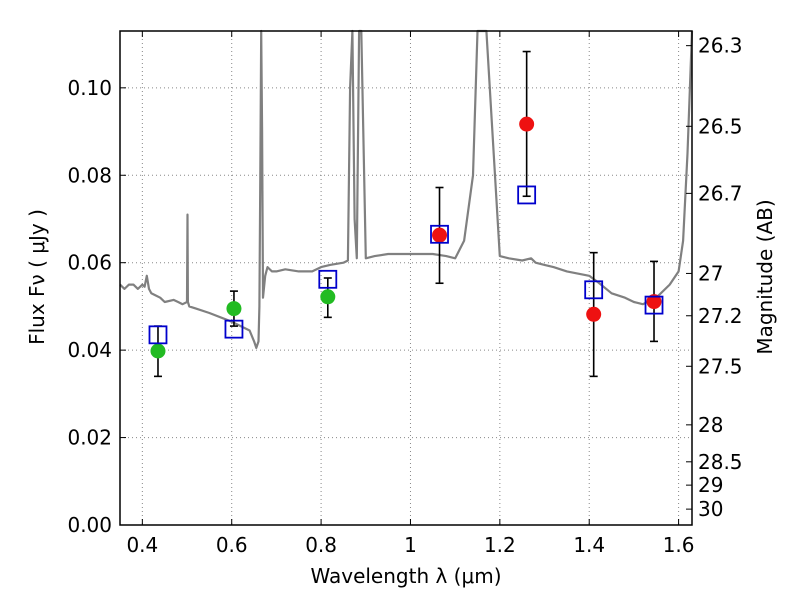 This screenshot has height=600, width=800. Describe the element at coordinates (679, 545) in the screenshot. I see `x-tick-label: 1.6` at that location.